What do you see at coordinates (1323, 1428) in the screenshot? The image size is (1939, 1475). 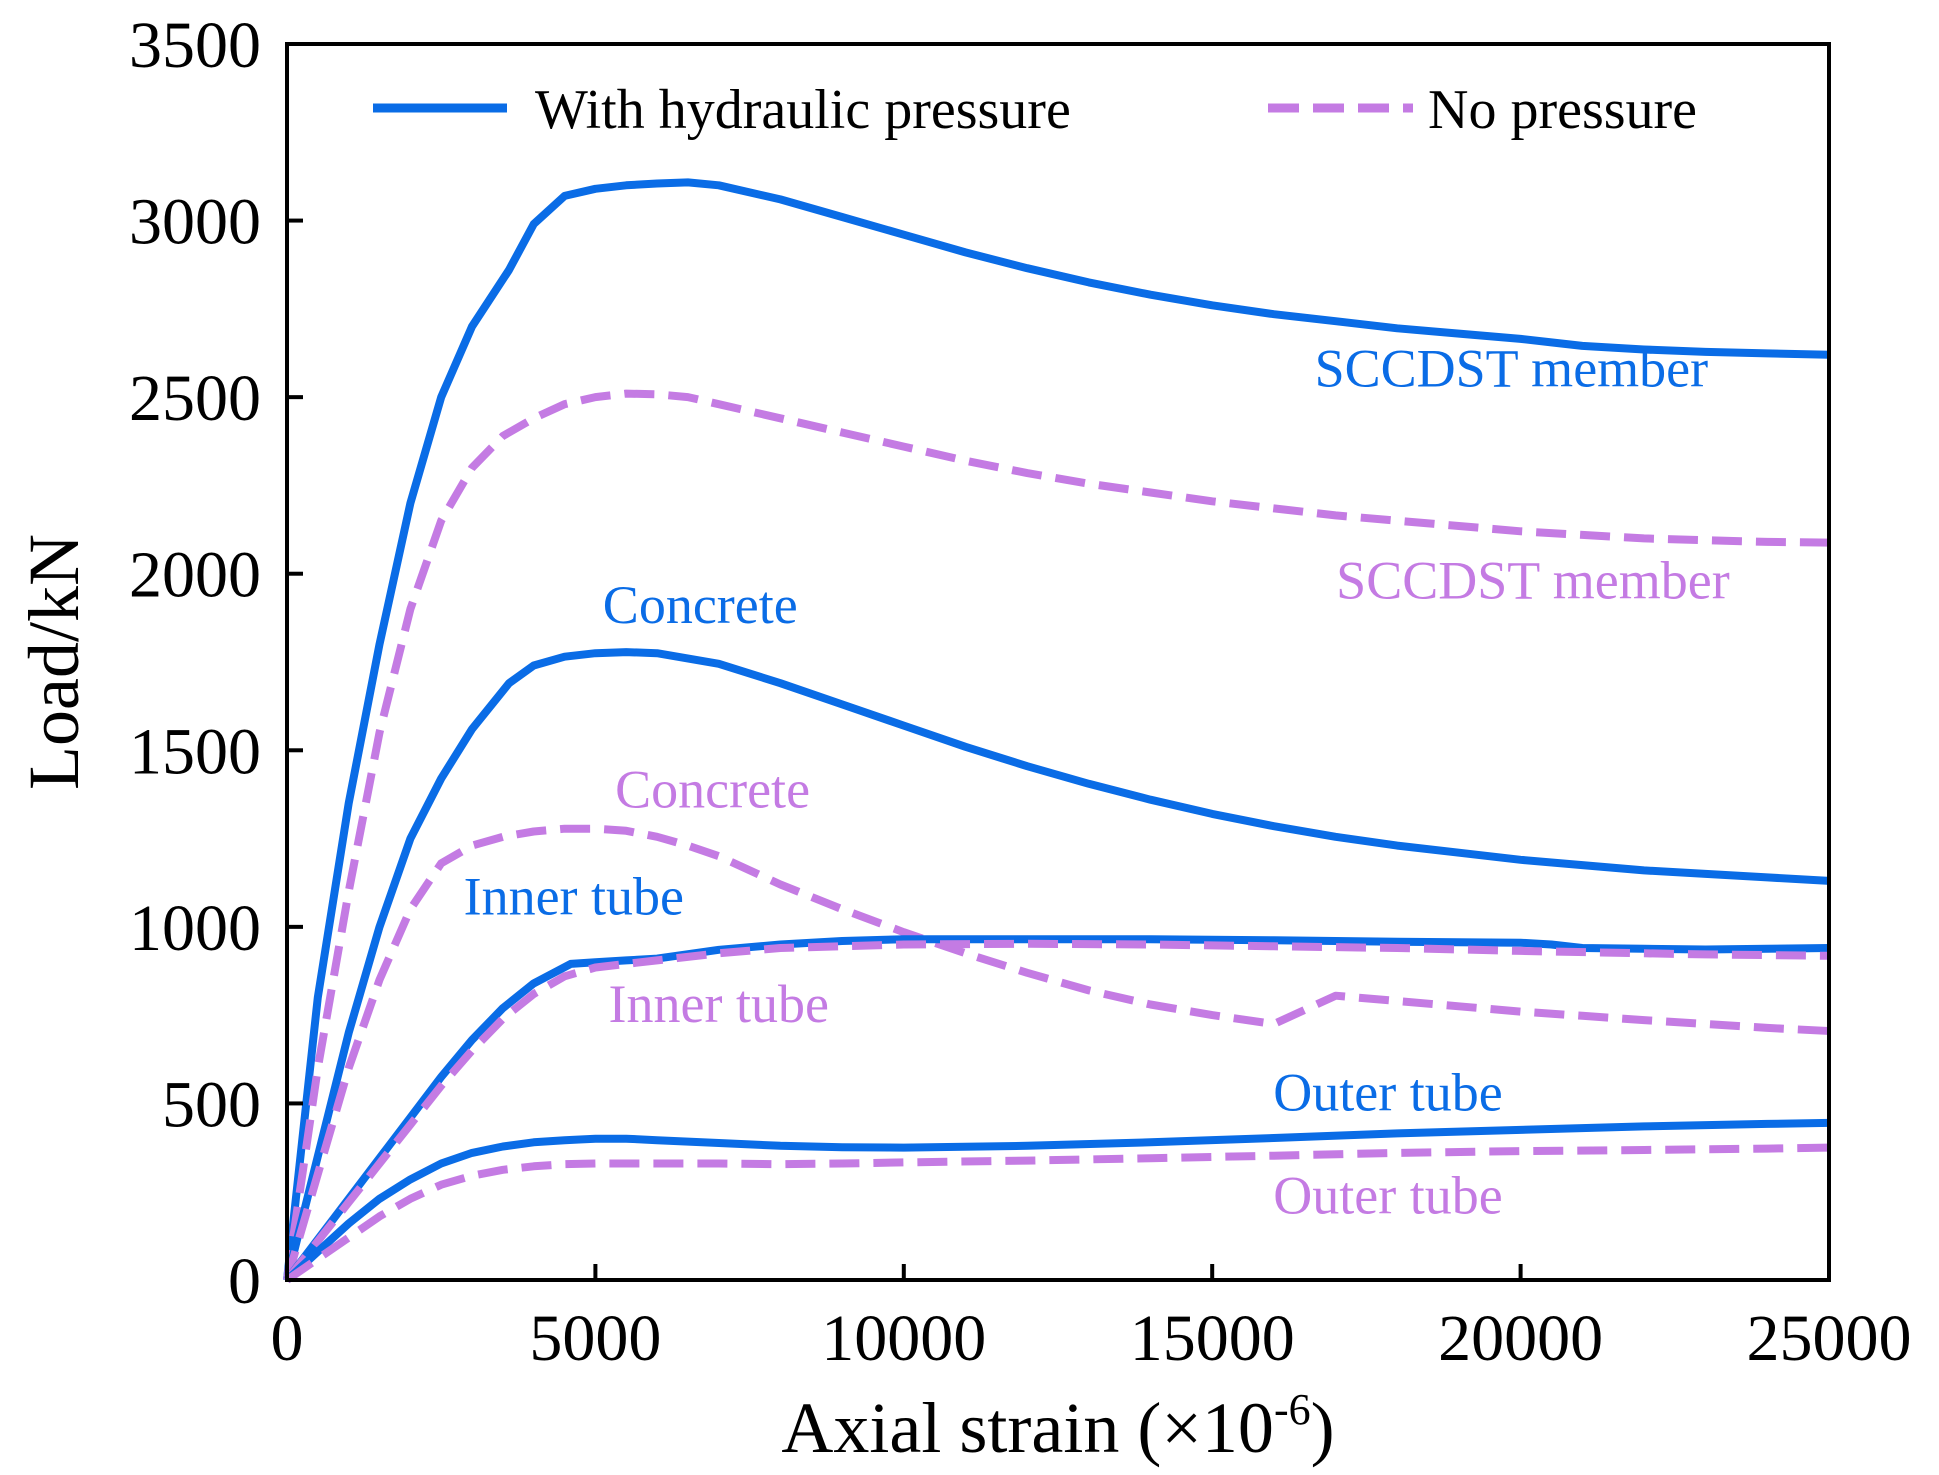 I see `x-axis-title-close: )` at bounding box center [1323, 1428].